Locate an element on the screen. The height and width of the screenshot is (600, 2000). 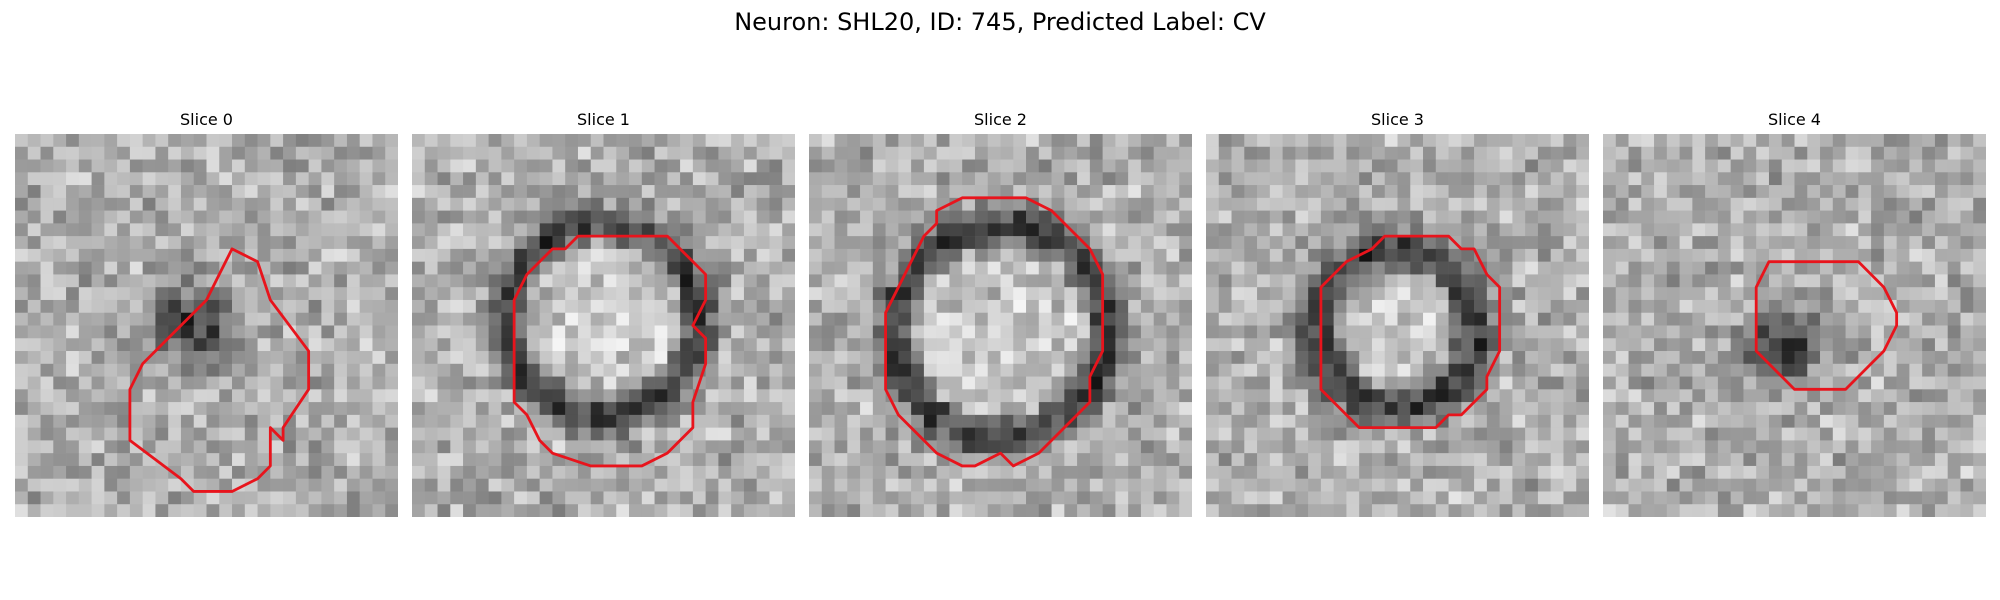
slice-title: Slice 0 is located at coordinates (206, 119).